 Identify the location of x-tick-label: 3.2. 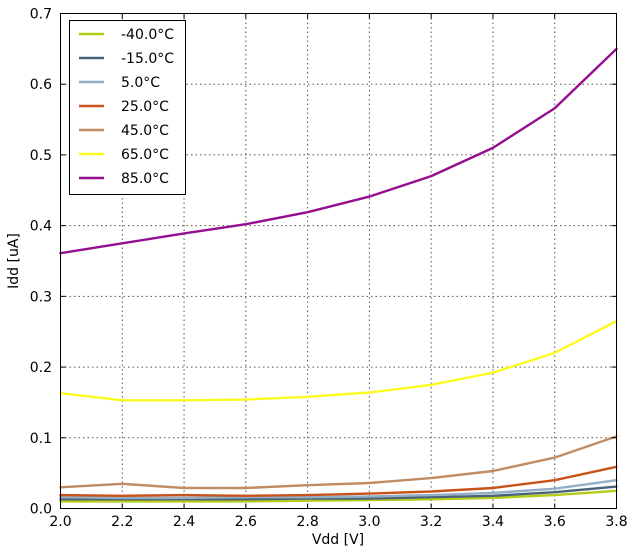
(431, 522).